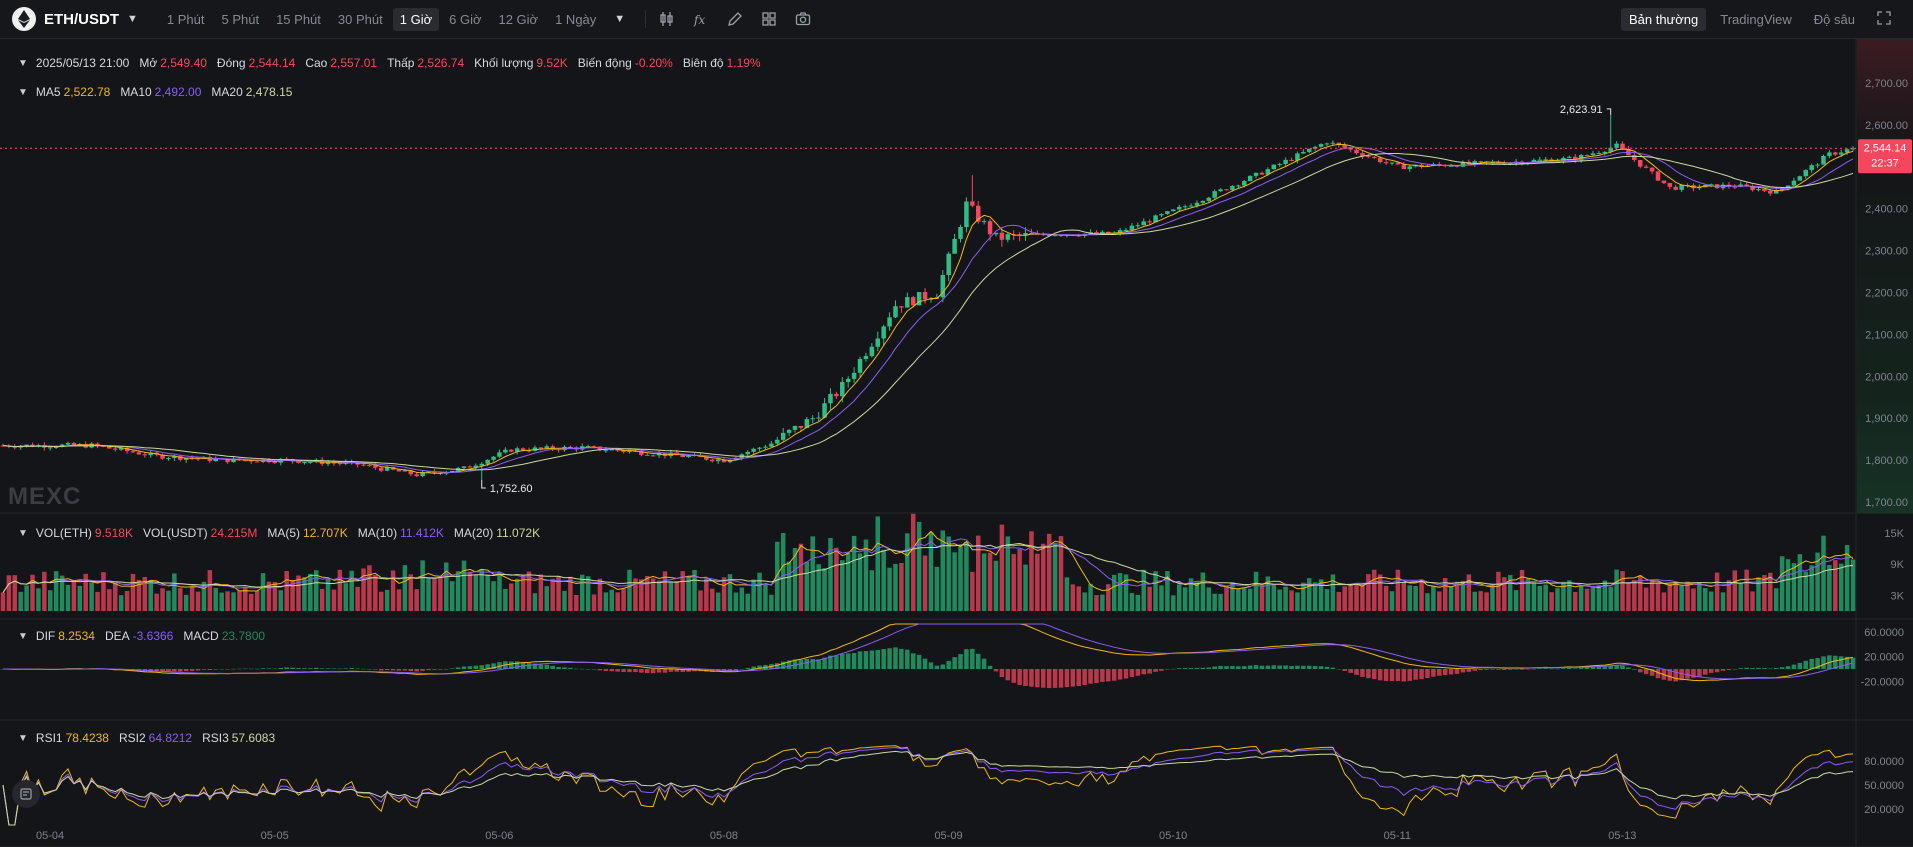 The width and height of the screenshot is (1913, 847). What do you see at coordinates (1886, 335) in the screenshot?
I see `price-axis-label: 2,100.00` at bounding box center [1886, 335].